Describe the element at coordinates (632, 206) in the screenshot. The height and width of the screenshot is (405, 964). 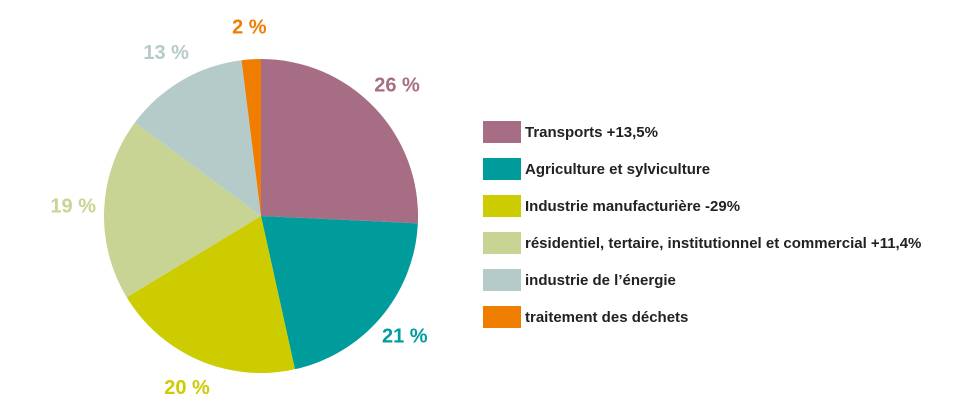
I see `legend-label: Industrie manufacturière -29%` at that location.